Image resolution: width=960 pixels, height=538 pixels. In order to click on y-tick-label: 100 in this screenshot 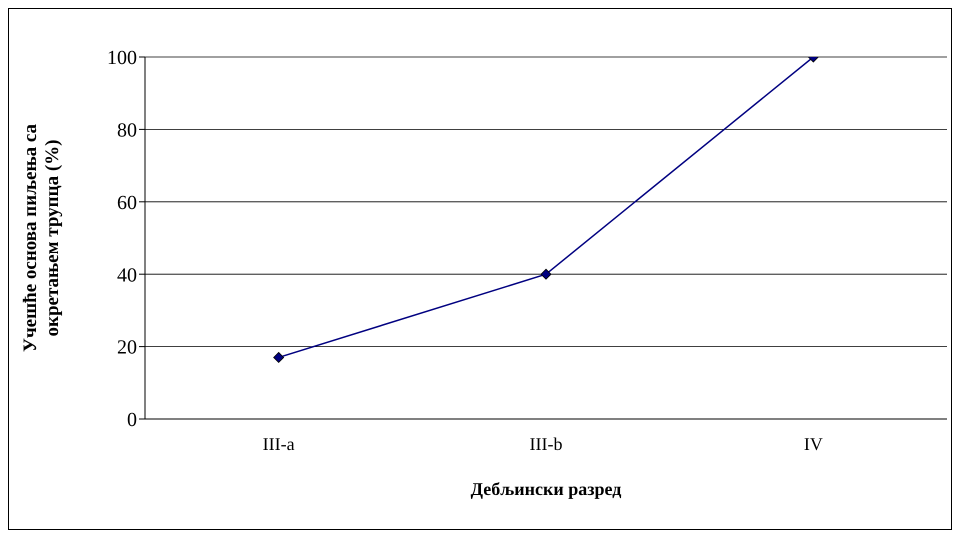, I will do `click(122, 58)`.